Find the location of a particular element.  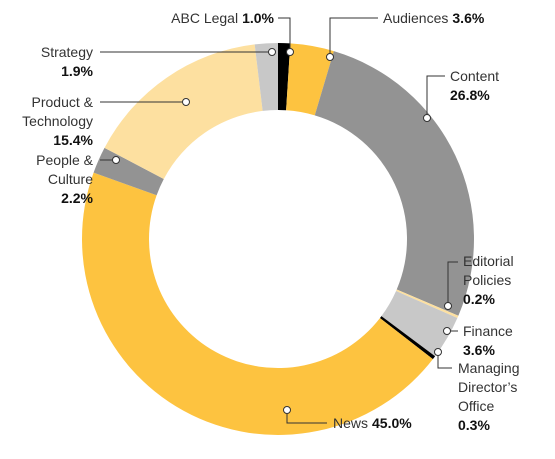

category-name: Managing Director’s Office is located at coordinates (489, 387).